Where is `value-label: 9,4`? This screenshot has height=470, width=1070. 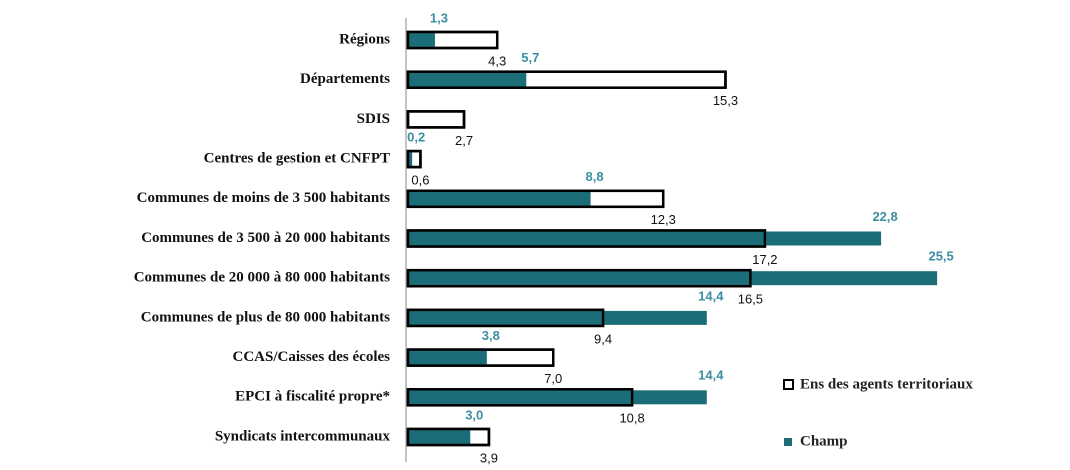
value-label: 9,4 is located at coordinates (603, 338).